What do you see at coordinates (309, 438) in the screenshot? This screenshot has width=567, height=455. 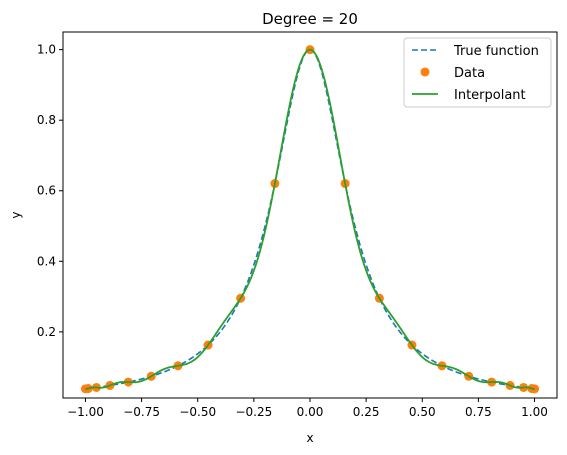 I see `x-axis-label: x` at bounding box center [309, 438].